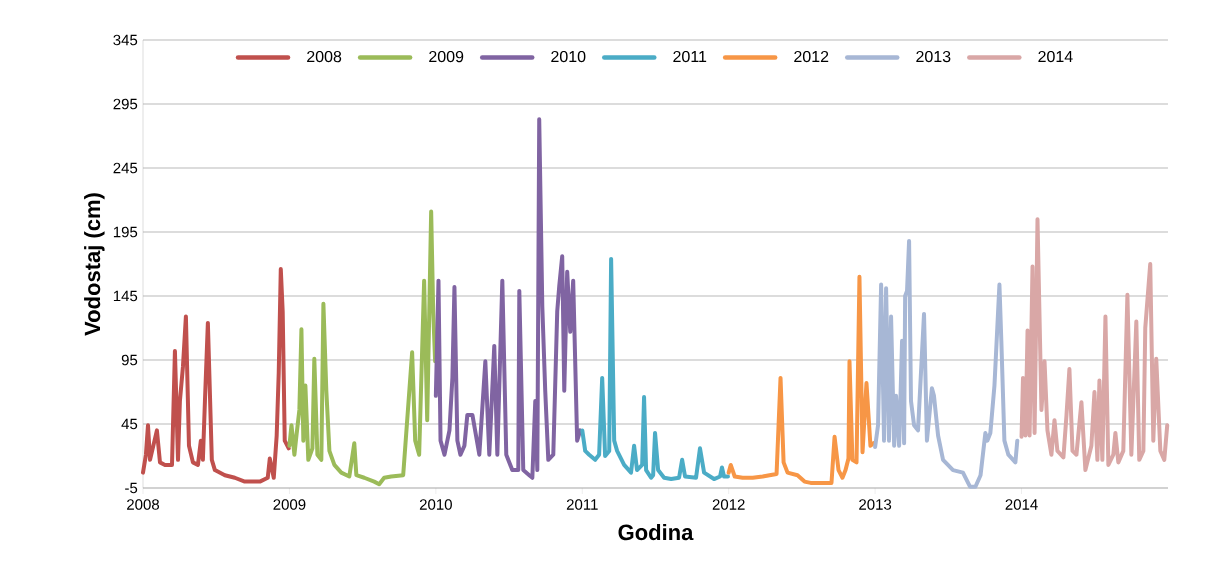 This screenshot has width=1212, height=579. What do you see at coordinates (125, 296) in the screenshot?
I see `y-tick-label: 145` at bounding box center [125, 296].